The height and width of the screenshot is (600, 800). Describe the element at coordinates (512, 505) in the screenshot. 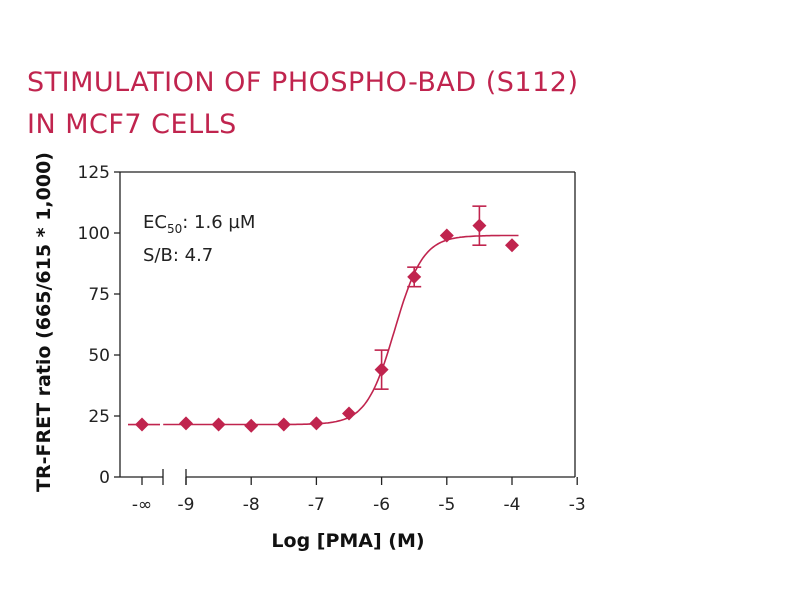

I see `x-tick-label: -4` at that location.